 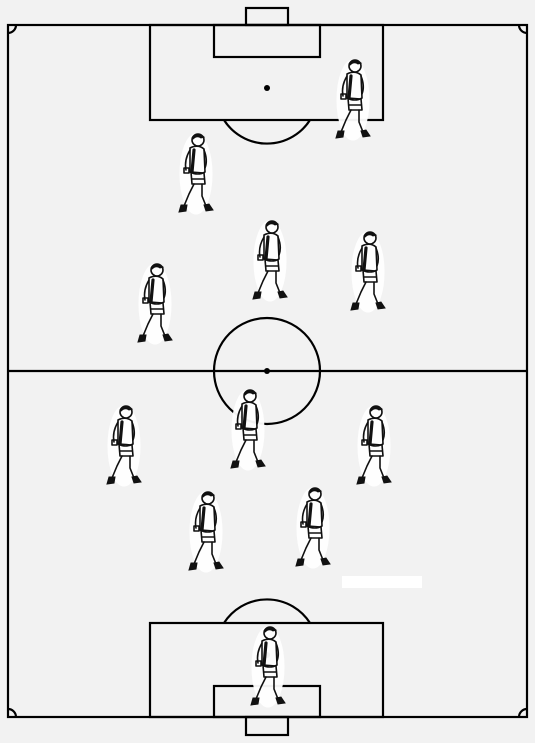 I want to click on corner-arc-top-left, so click(x=12, y=29).